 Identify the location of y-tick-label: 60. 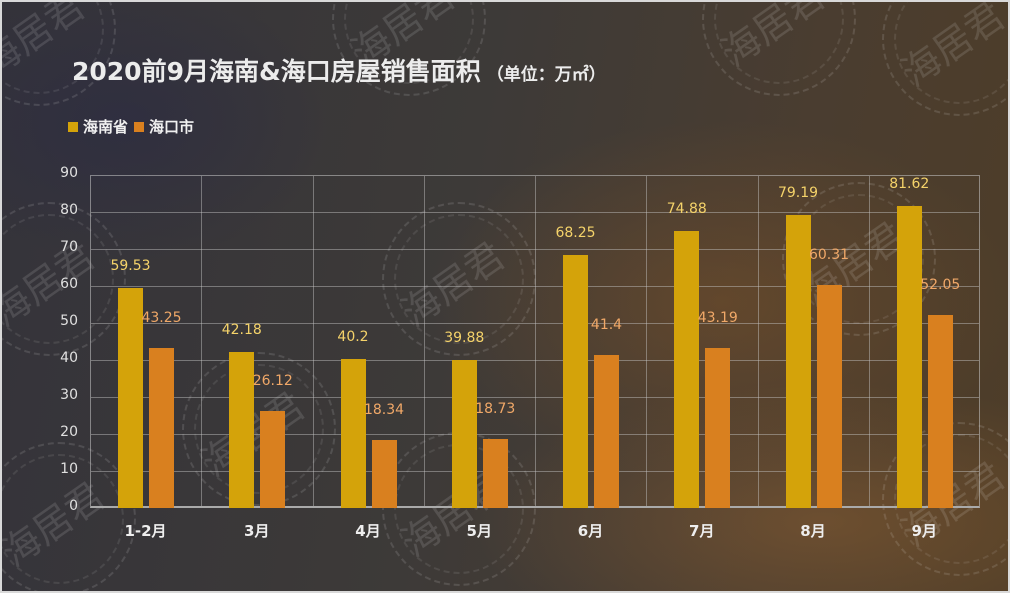
(69, 284).